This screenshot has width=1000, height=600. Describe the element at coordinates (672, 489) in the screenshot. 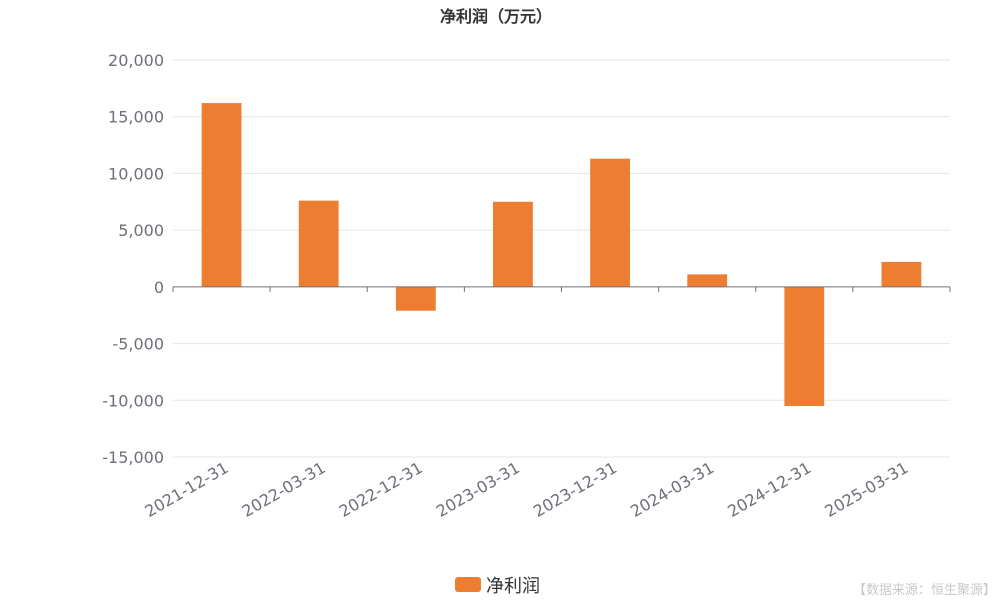

I see `x-tick-label: 2024-03-31` at that location.